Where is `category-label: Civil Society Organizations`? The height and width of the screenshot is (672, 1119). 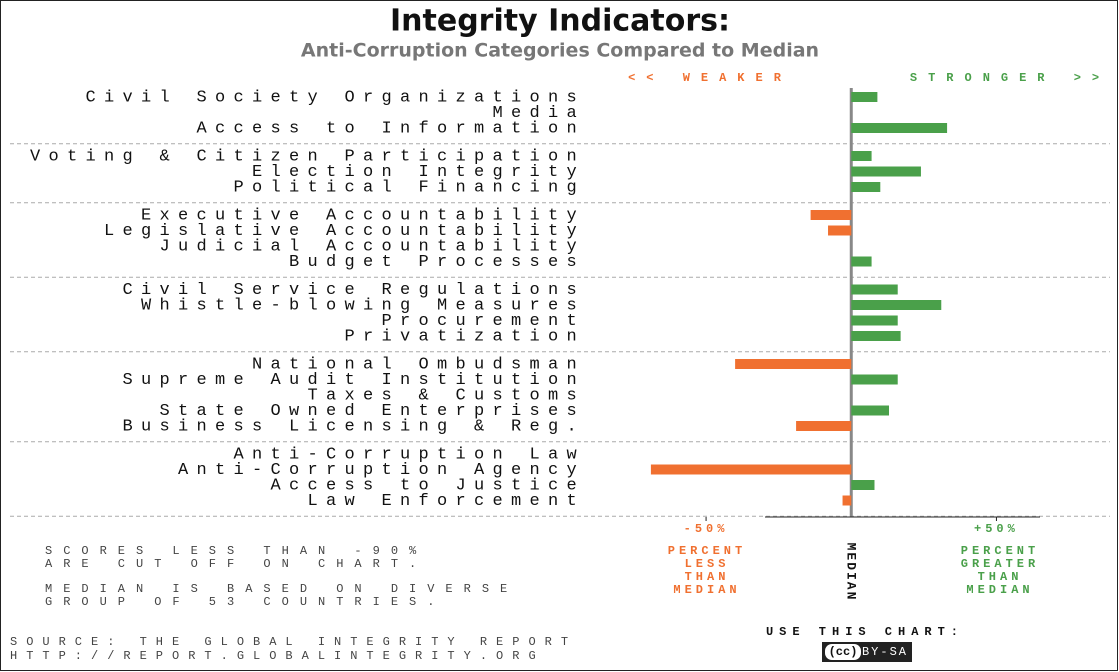 category-label: Civil Society Organizations is located at coordinates (335, 97).